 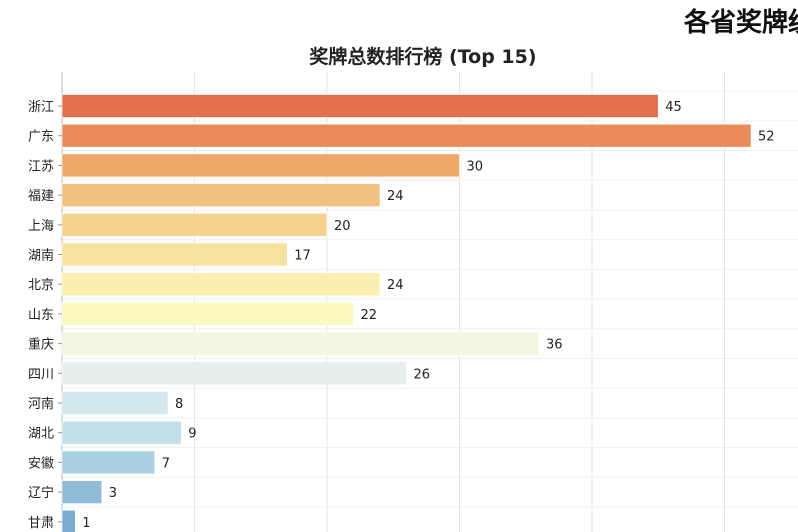 I want to click on y-tick-label: 广东, so click(x=41, y=137).